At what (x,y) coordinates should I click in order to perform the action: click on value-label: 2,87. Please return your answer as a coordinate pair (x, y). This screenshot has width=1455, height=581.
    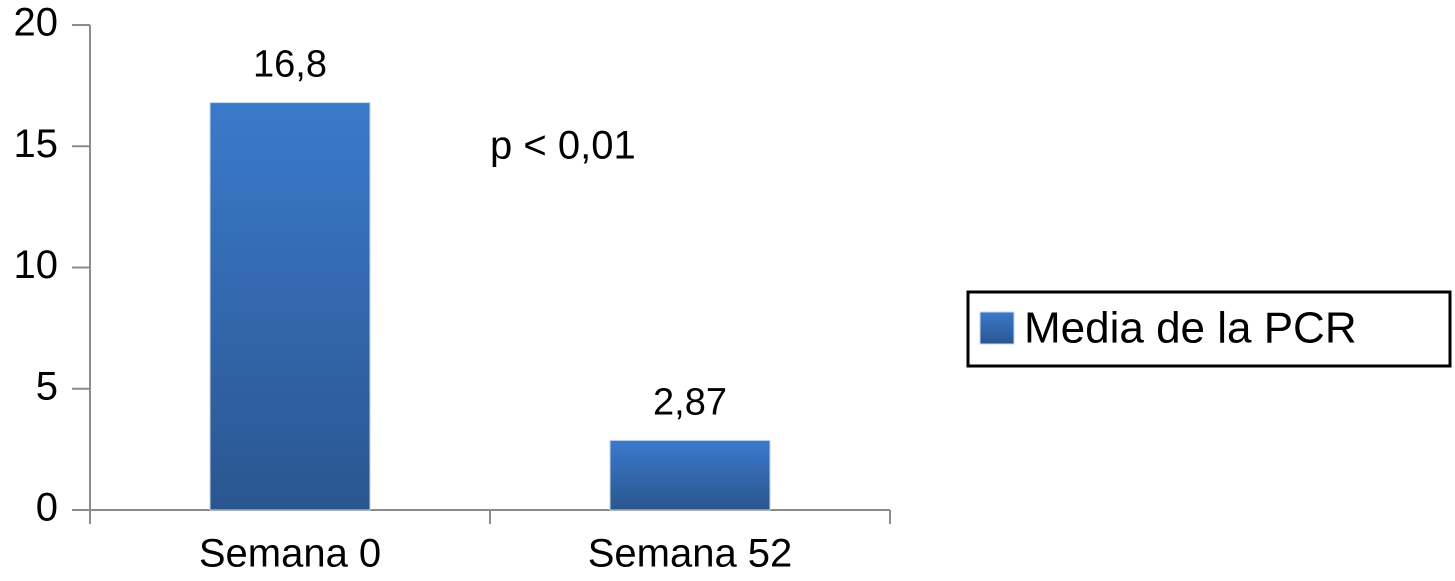
    Looking at the image, I should click on (690, 402).